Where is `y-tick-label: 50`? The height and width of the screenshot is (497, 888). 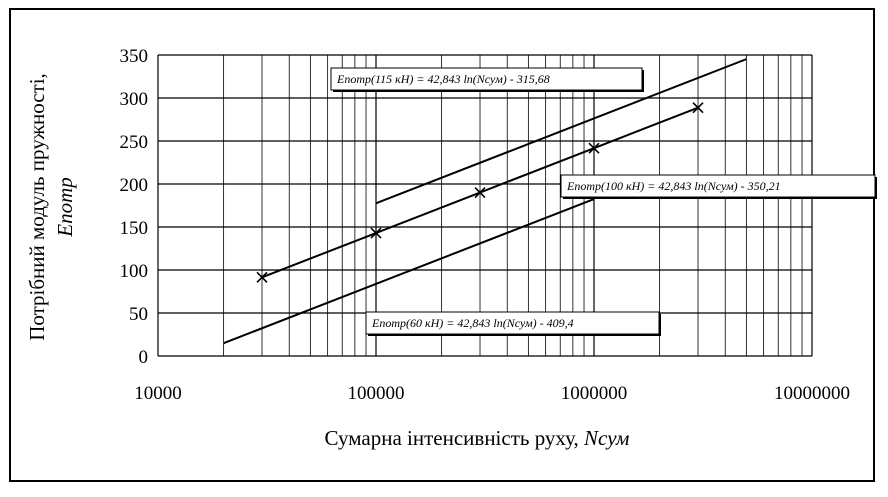
y-tick-label: 50 is located at coordinates (138, 314).